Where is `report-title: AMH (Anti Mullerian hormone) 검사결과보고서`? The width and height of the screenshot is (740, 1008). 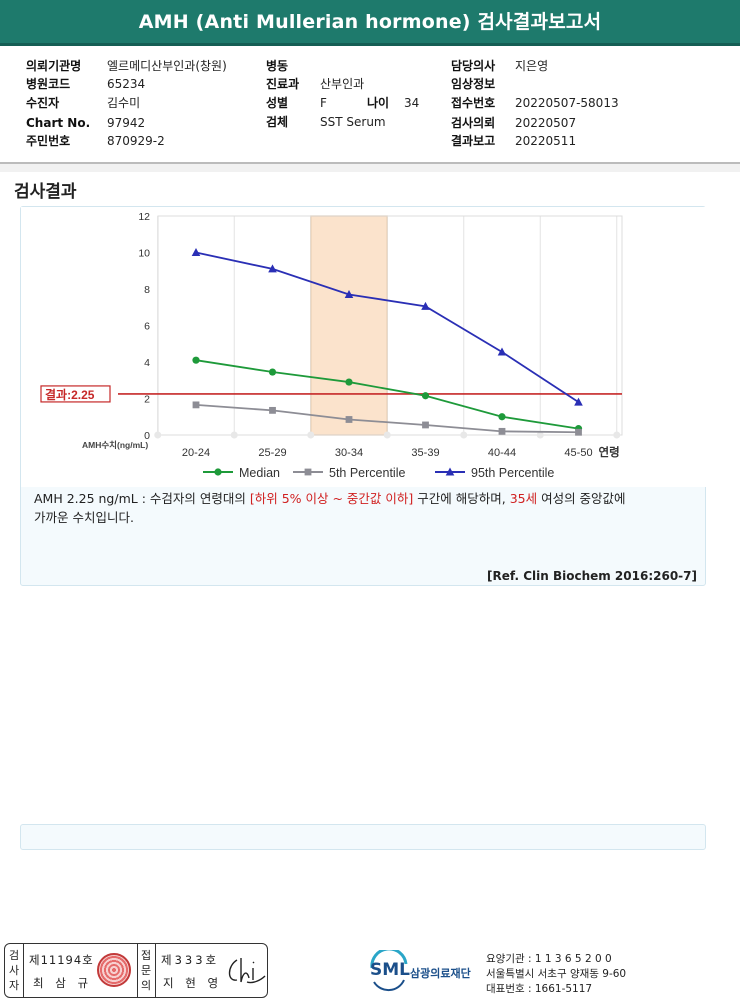
report-title: AMH (Anti Mullerian hormone) 검사결과보고서 is located at coordinates (370, 22).